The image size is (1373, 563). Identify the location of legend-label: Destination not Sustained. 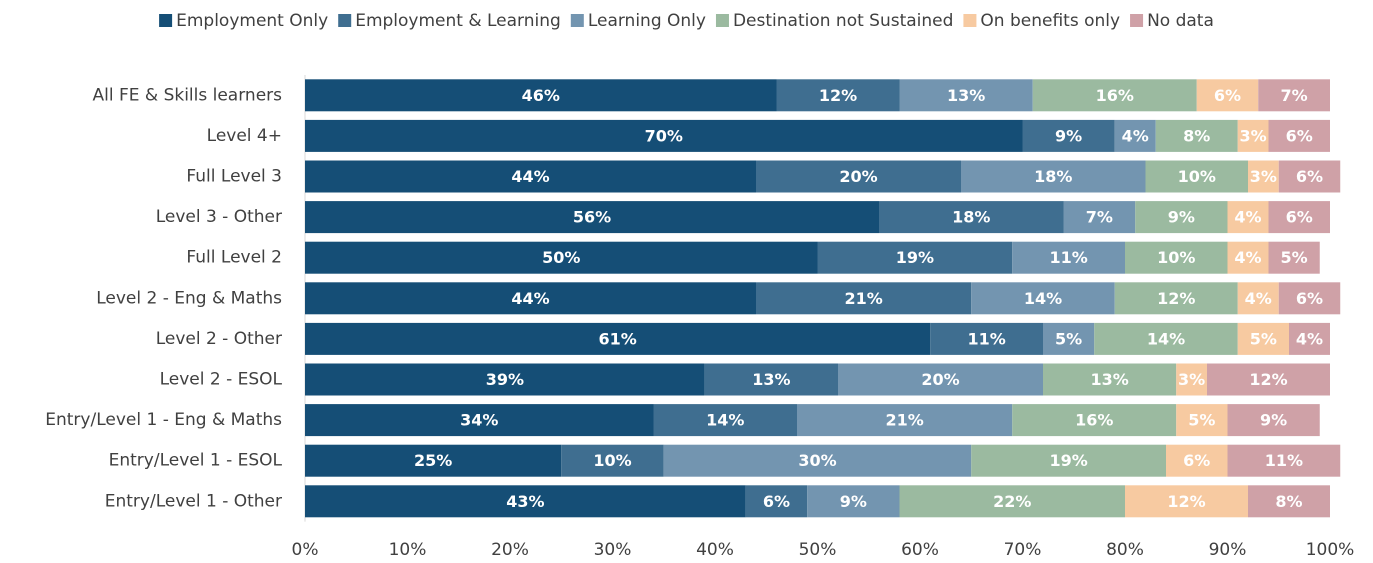
(843, 21).